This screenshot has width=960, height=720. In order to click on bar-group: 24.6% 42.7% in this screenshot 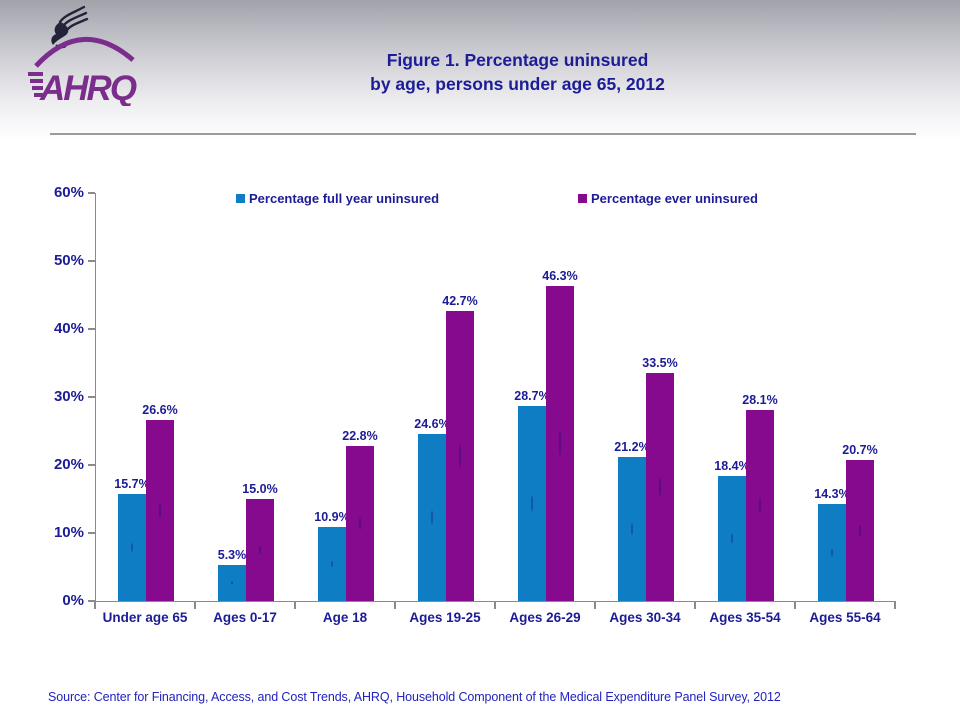, I will do `click(446, 397)`.